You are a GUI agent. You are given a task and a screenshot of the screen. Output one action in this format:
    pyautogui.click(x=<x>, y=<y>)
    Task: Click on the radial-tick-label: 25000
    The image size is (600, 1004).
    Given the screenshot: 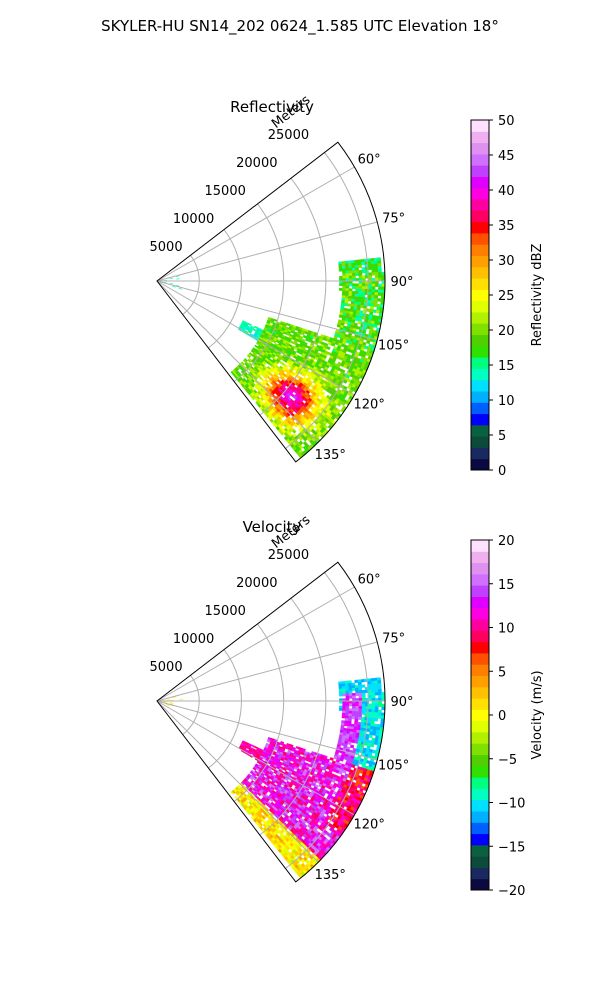 What is the action you would take?
    pyautogui.click(x=288, y=555)
    